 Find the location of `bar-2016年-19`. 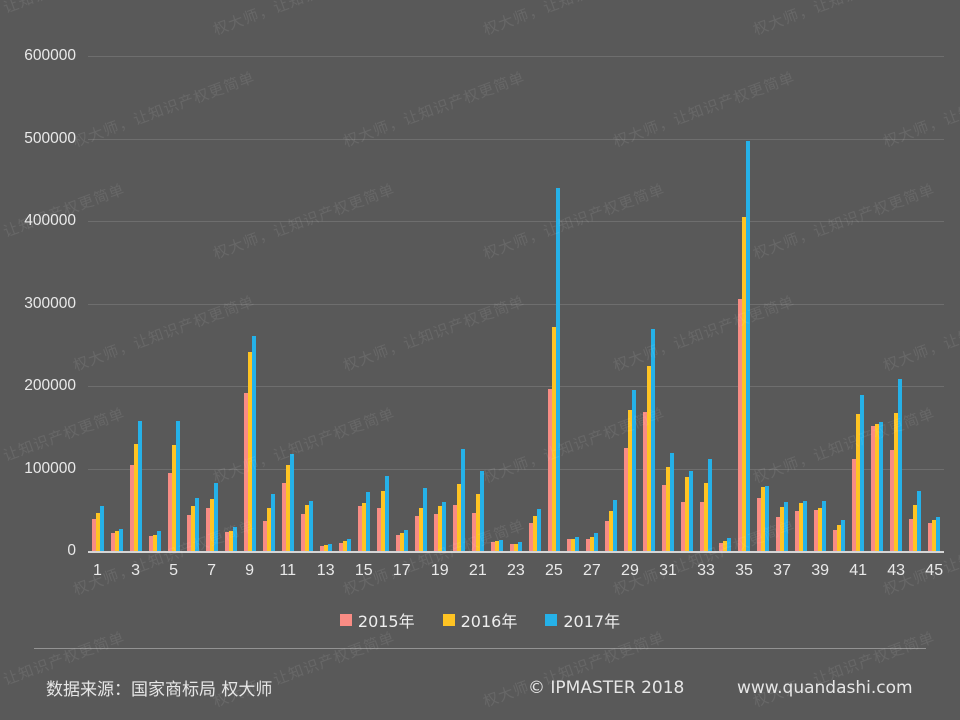

bar-2016年-19 is located at coordinates (439, 528).